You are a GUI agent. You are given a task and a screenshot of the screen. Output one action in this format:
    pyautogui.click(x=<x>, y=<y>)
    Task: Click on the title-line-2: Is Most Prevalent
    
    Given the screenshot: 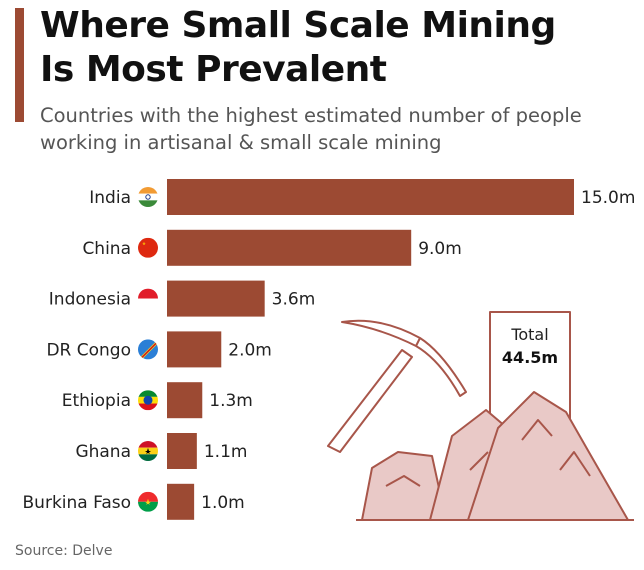 What is the action you would take?
    pyautogui.click(x=213, y=69)
    